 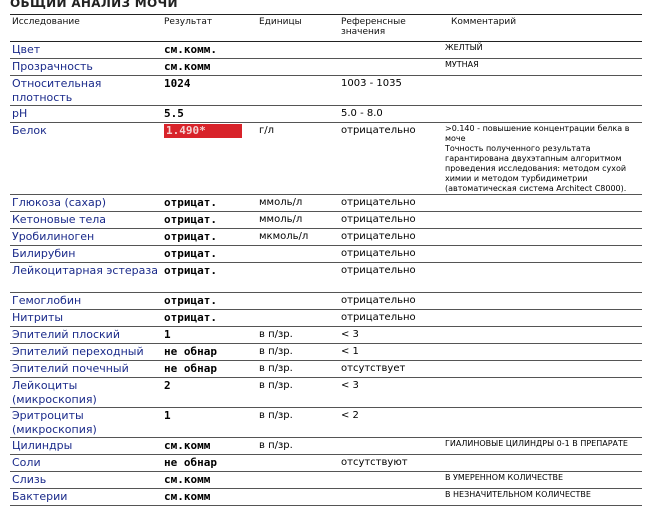 I want to click on test-name: Белок, so click(x=86, y=158).